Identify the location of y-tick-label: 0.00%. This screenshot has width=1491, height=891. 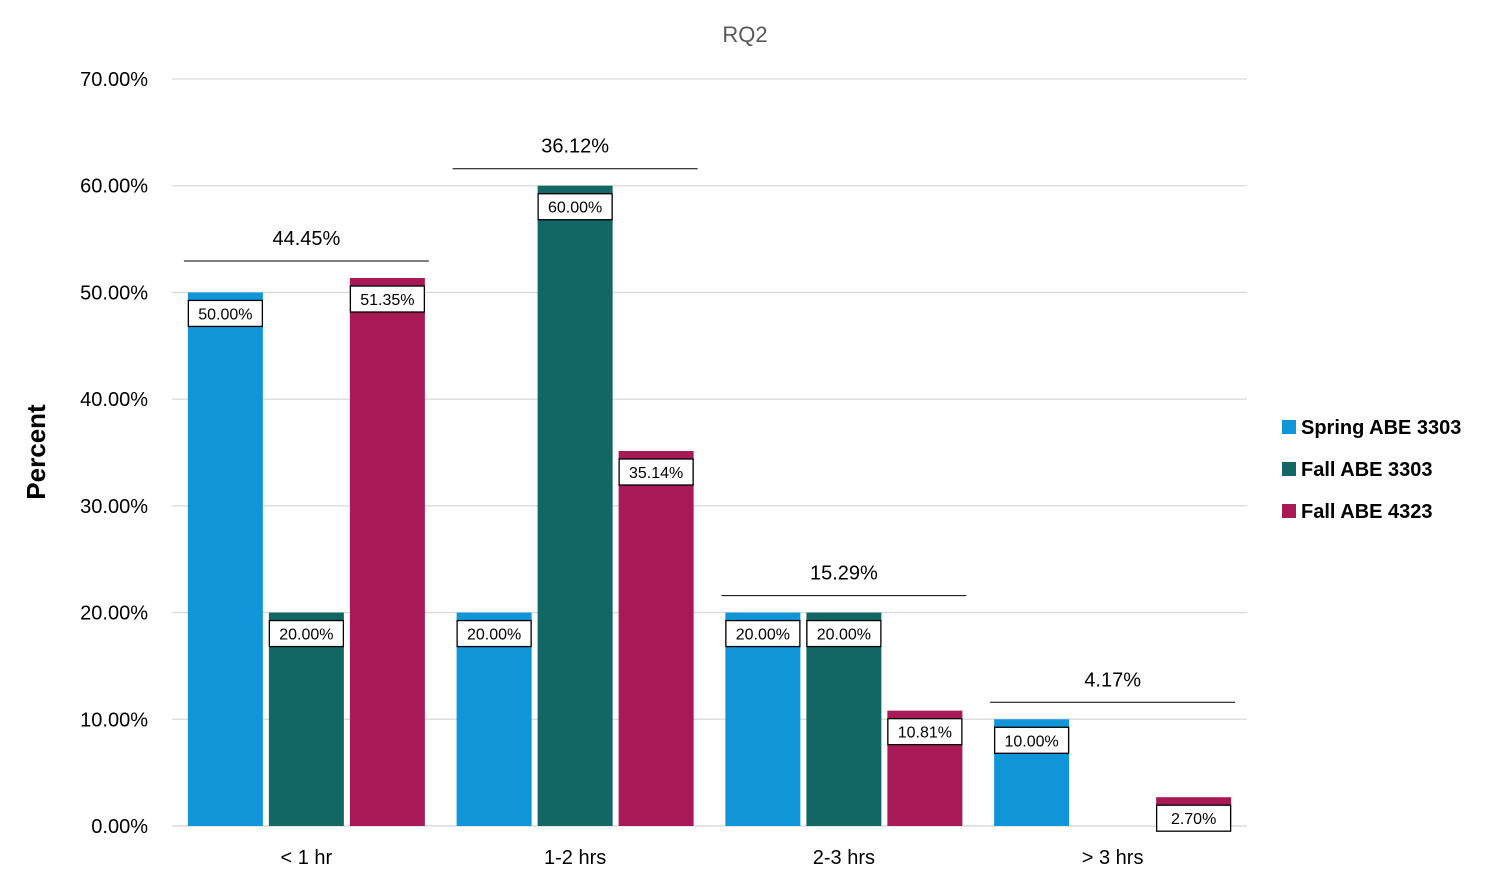
(119, 827).